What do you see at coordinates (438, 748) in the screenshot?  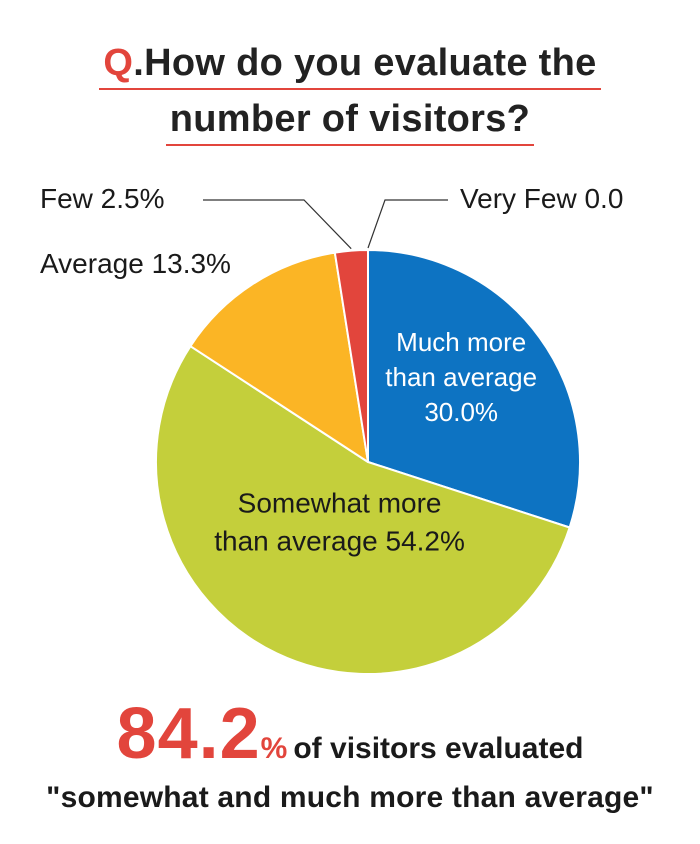 I see `summary-text-1: of visitors evaluated` at bounding box center [438, 748].